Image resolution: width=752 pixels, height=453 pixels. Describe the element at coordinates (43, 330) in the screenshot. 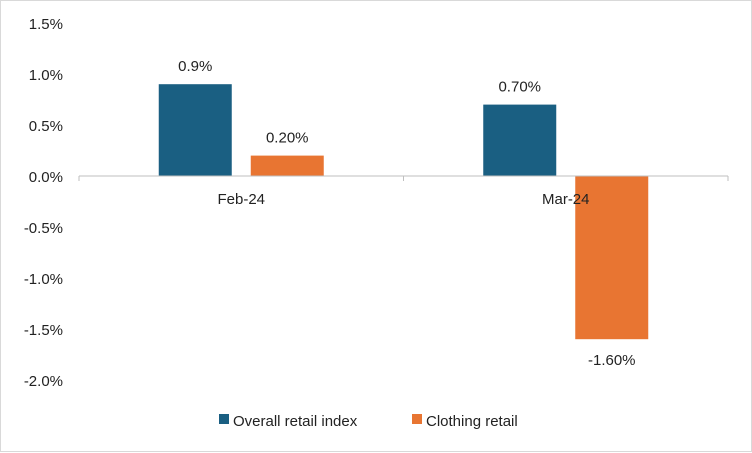

I see `y-tick-label: -1.5%` at that location.